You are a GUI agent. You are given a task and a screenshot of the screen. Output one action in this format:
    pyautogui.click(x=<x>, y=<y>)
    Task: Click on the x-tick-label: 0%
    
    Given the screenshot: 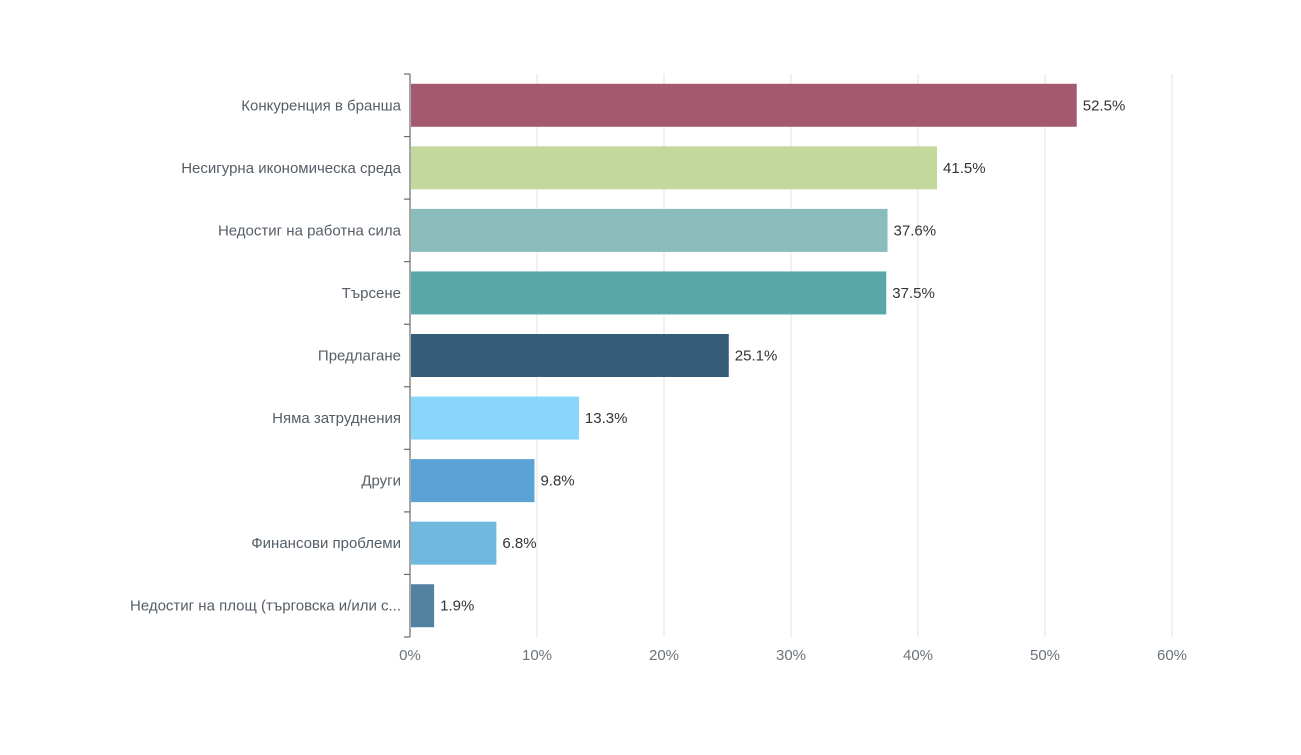 What is the action you would take?
    pyautogui.click(x=410, y=655)
    